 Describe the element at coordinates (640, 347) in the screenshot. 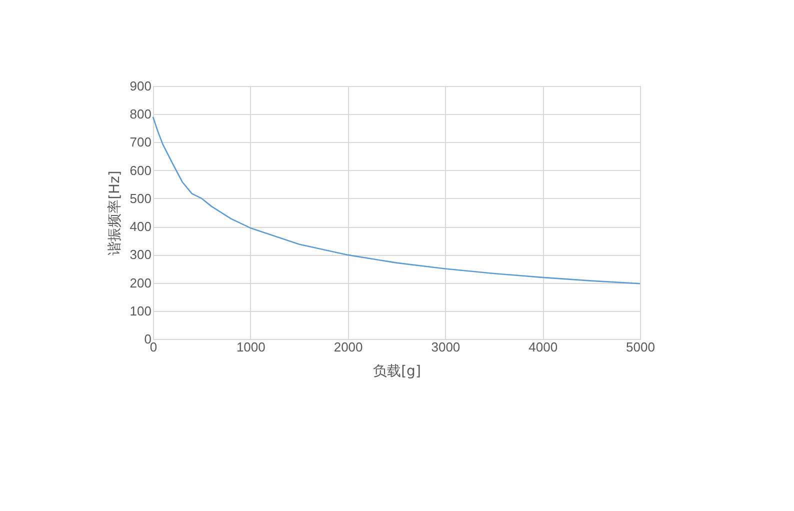

I see `x-tick-label: 5000` at that location.